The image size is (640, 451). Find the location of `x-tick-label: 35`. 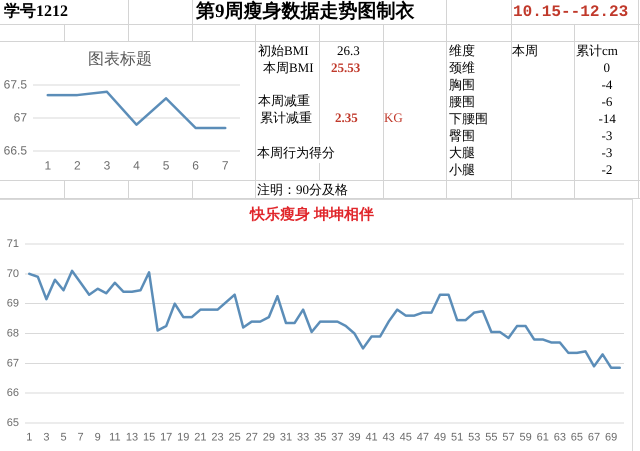

x-tick-label: 35 is located at coordinates (320, 438).